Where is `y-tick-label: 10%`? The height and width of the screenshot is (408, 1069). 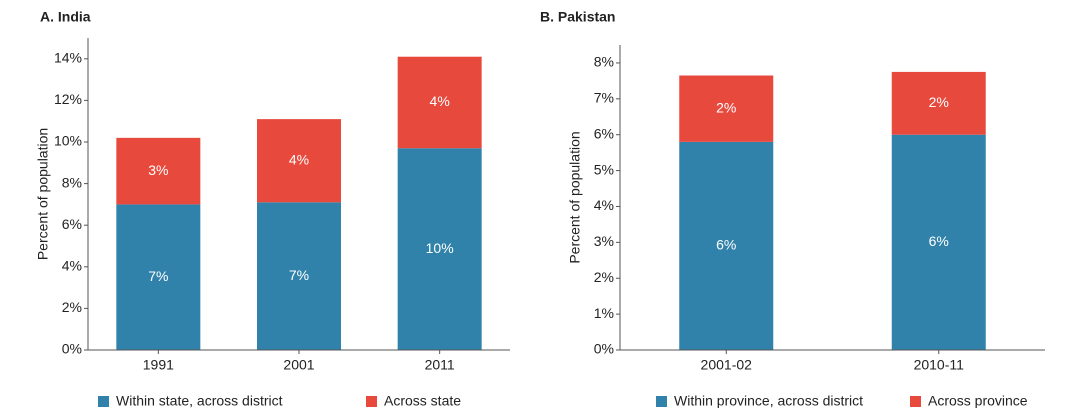
y-tick-label: 10% is located at coordinates (68, 141).